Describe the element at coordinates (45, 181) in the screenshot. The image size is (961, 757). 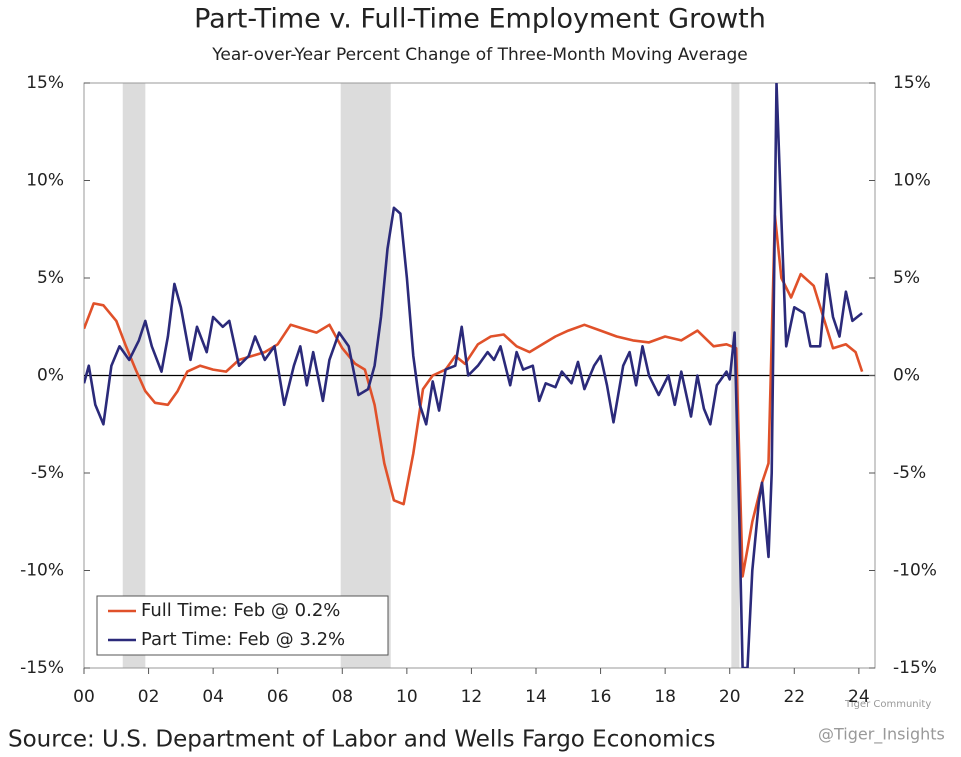
I see `y-tick-label: 10%` at that location.